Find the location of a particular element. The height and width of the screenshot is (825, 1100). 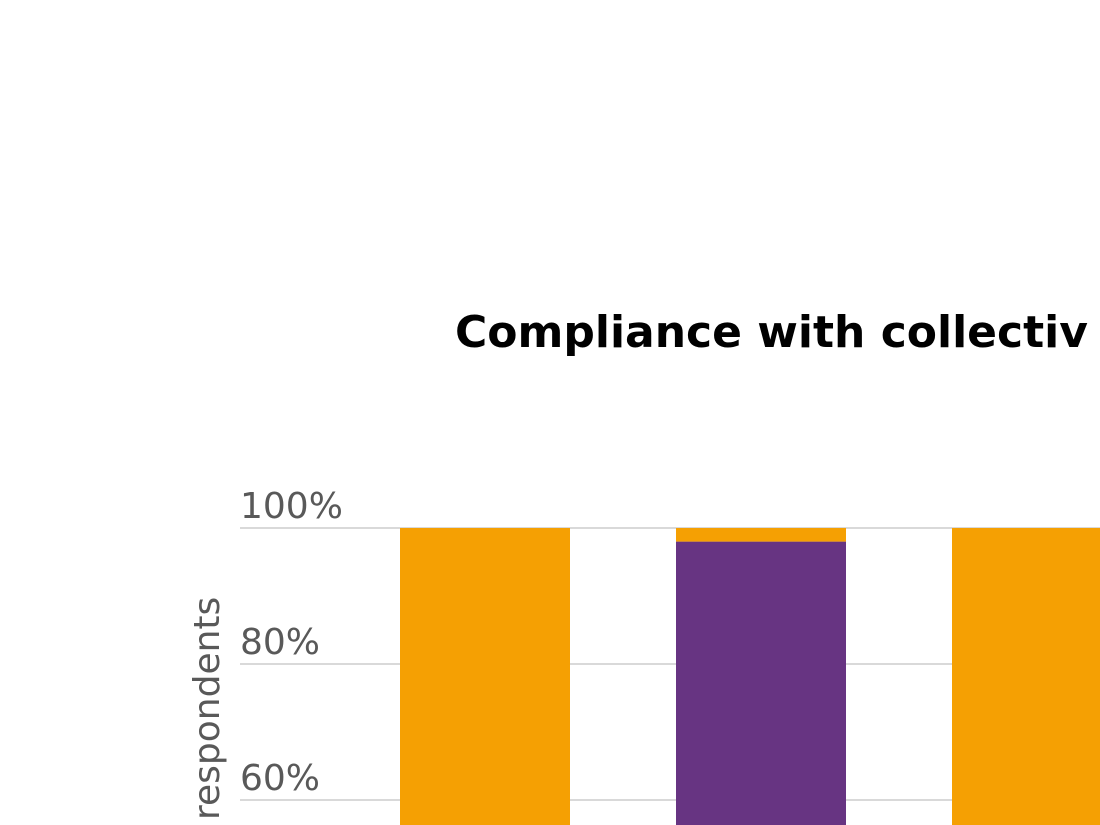

chart-title: Compliance with collectiv is located at coordinates (771, 332).